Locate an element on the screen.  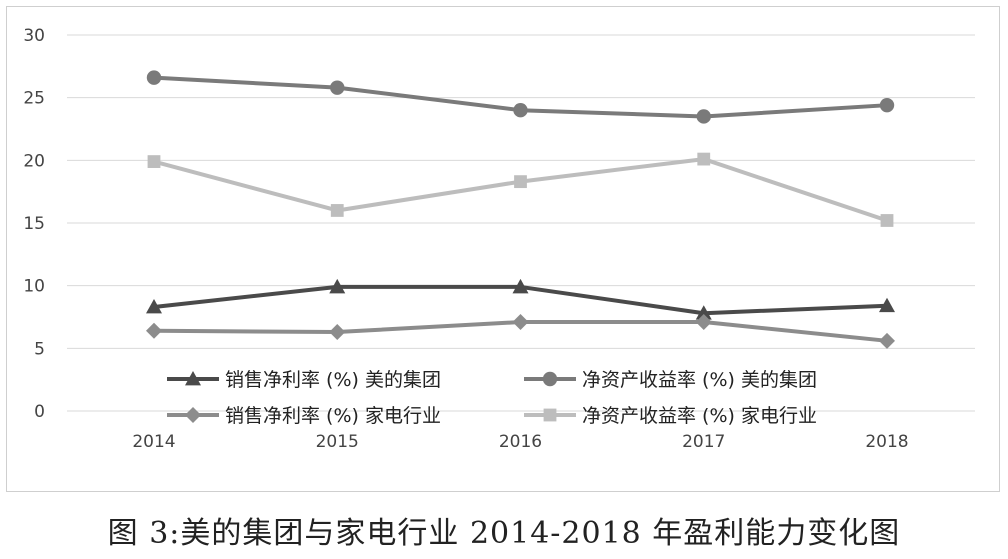
series-square is located at coordinates (520, 189).